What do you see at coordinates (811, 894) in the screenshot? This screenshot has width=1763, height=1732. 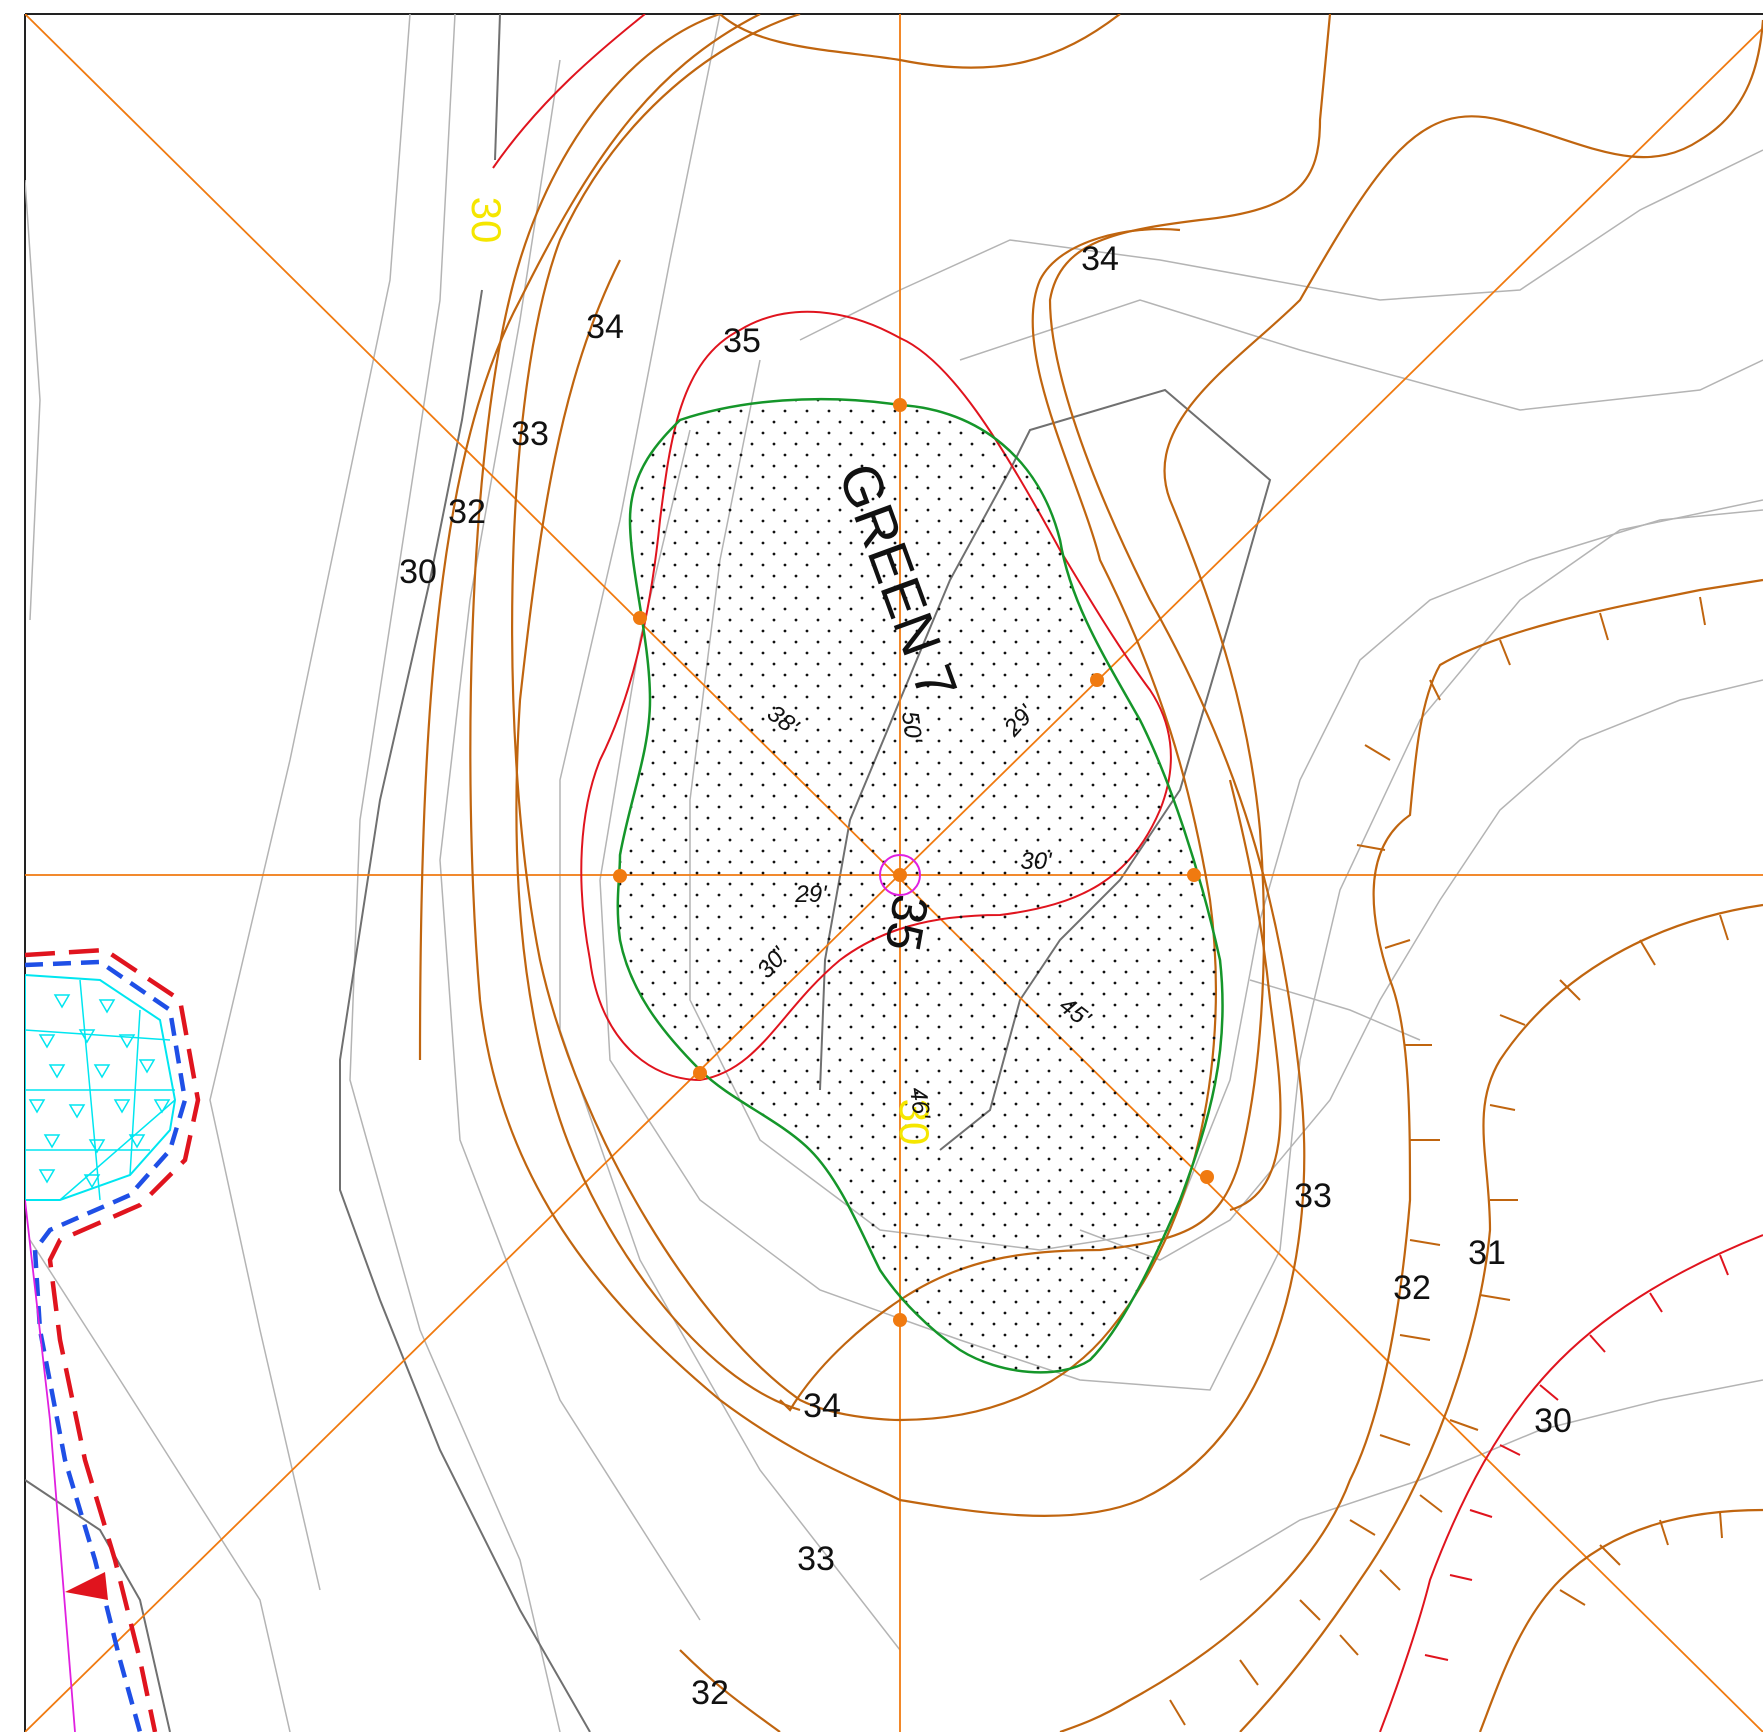 I see `dimension-west: 29'` at bounding box center [811, 894].